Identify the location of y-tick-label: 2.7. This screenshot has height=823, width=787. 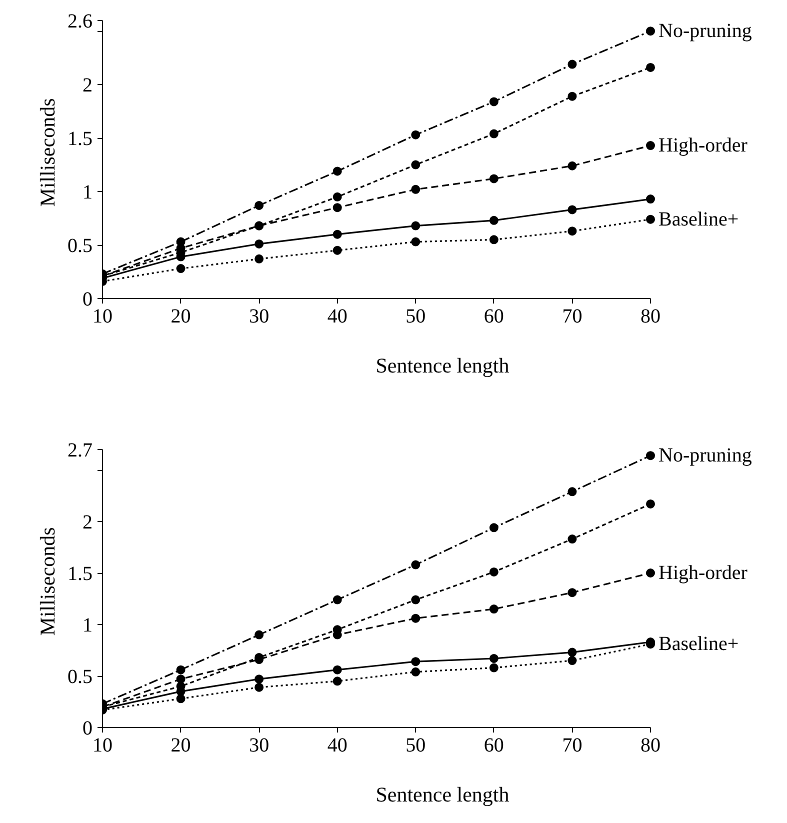
(80, 450).